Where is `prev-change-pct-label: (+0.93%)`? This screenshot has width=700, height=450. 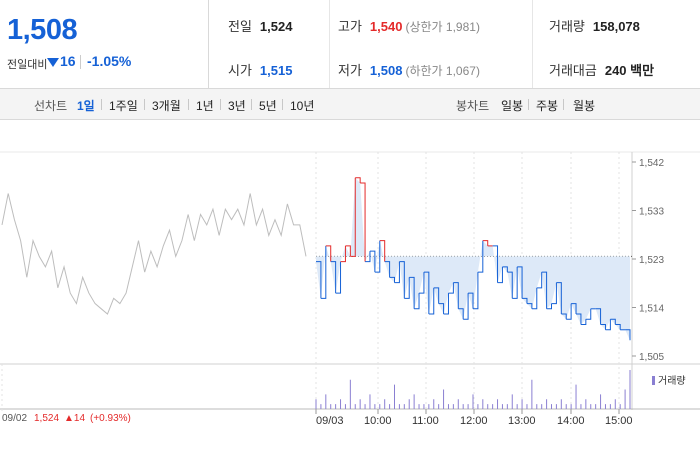 prev-change-pct-label: (+0.93%) is located at coordinates (110, 418).